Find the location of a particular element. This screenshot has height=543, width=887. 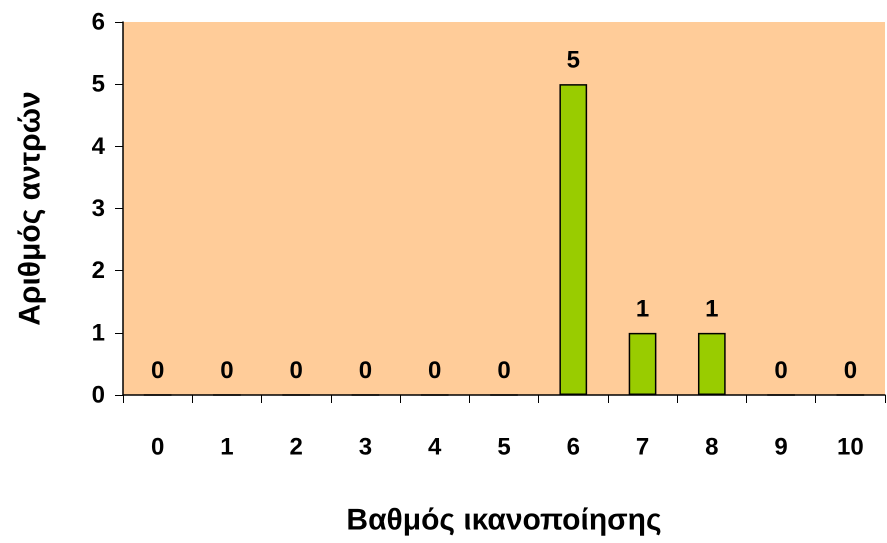

x-tick-label: 6 is located at coordinates (573, 447).